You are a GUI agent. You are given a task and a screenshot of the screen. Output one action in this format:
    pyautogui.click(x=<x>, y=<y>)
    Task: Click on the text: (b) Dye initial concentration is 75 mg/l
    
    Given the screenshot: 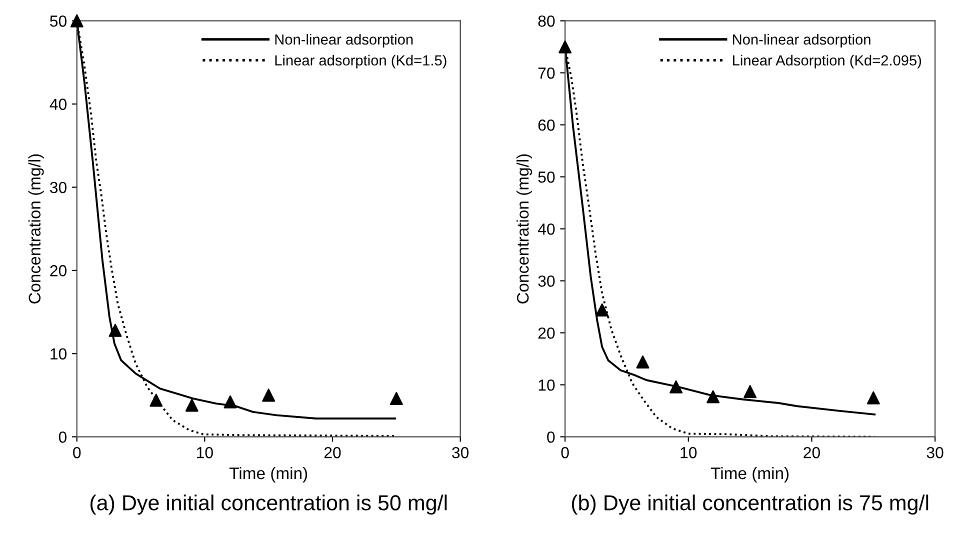 What is the action you would take?
    pyautogui.click(x=750, y=504)
    